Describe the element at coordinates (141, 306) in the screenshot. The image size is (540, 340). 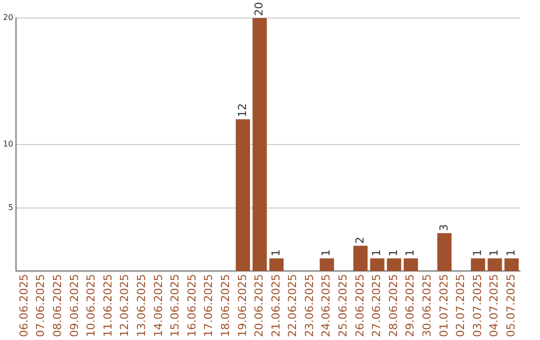
I see `x-tick-label: 13.06.2025` at that location.